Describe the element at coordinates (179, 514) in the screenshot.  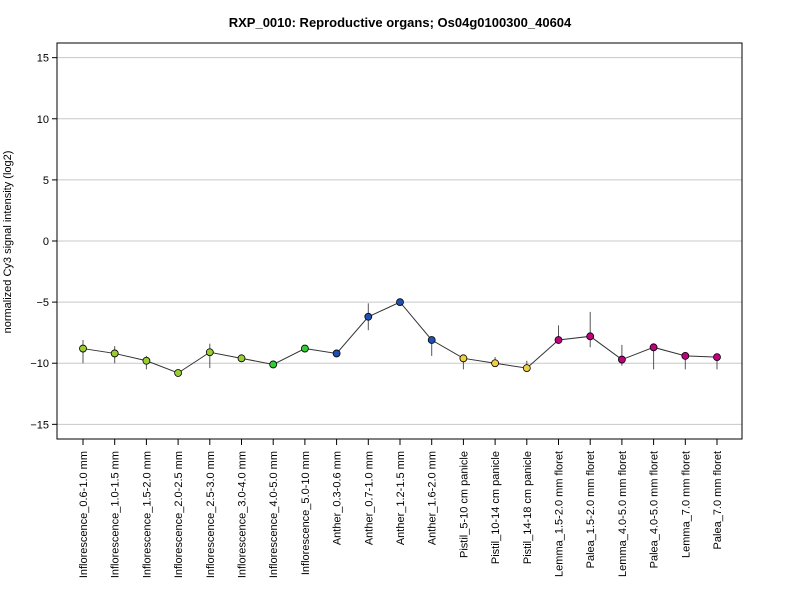
I see `x-tick-label: Inflorescence_2.0-2.5 mm` at that location.